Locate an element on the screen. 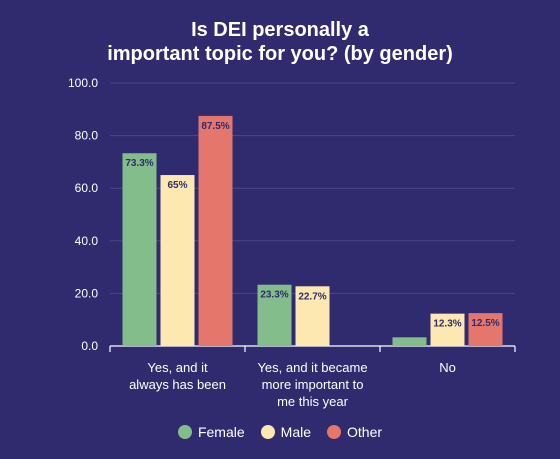 Image resolution: width=560 pixels, height=459 pixels. legend-swatch-female is located at coordinates (184, 432).